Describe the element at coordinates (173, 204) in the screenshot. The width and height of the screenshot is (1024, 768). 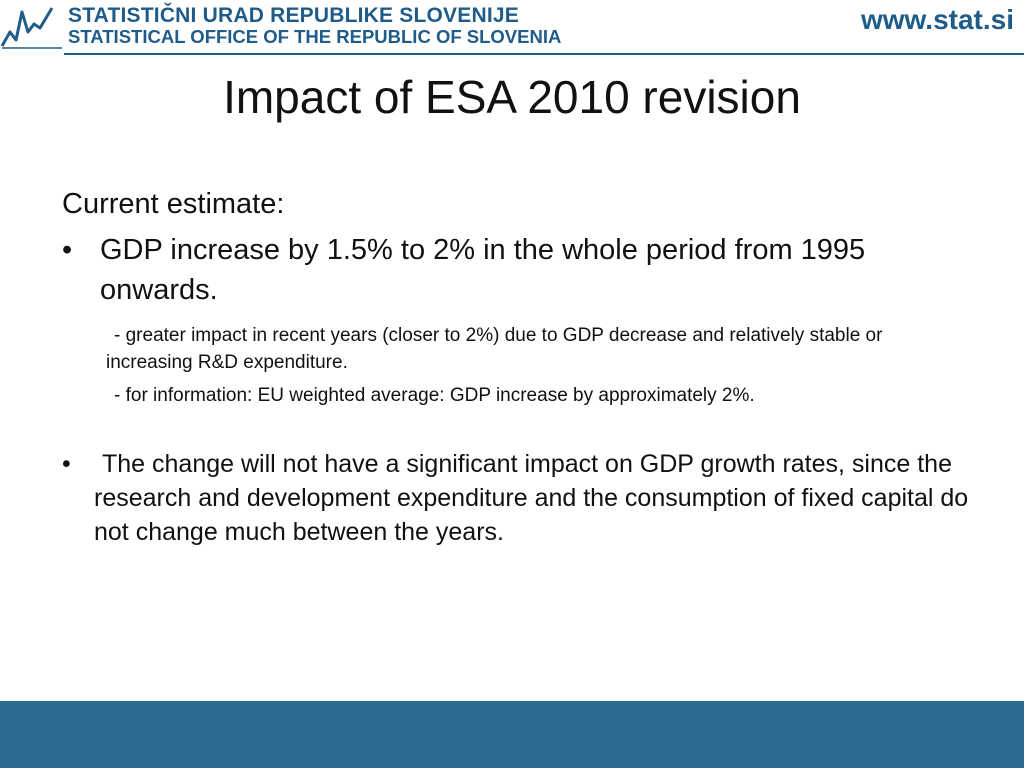
I see `lead-text: Current estimate:` at that location.